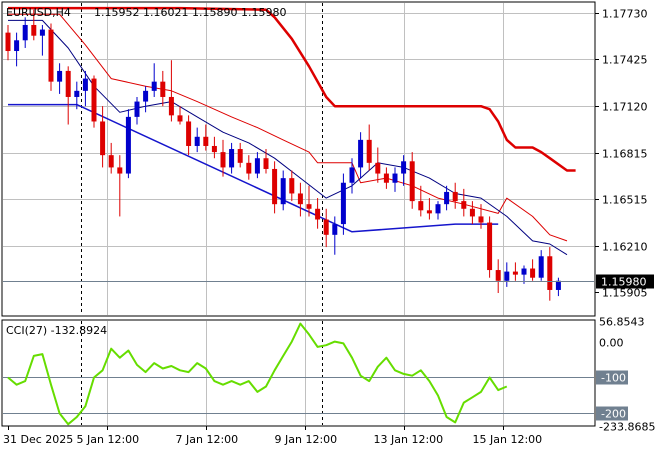 The height and width of the screenshot is (454, 660). I want to click on price-tick-label: 1.17425, so click(625, 60).